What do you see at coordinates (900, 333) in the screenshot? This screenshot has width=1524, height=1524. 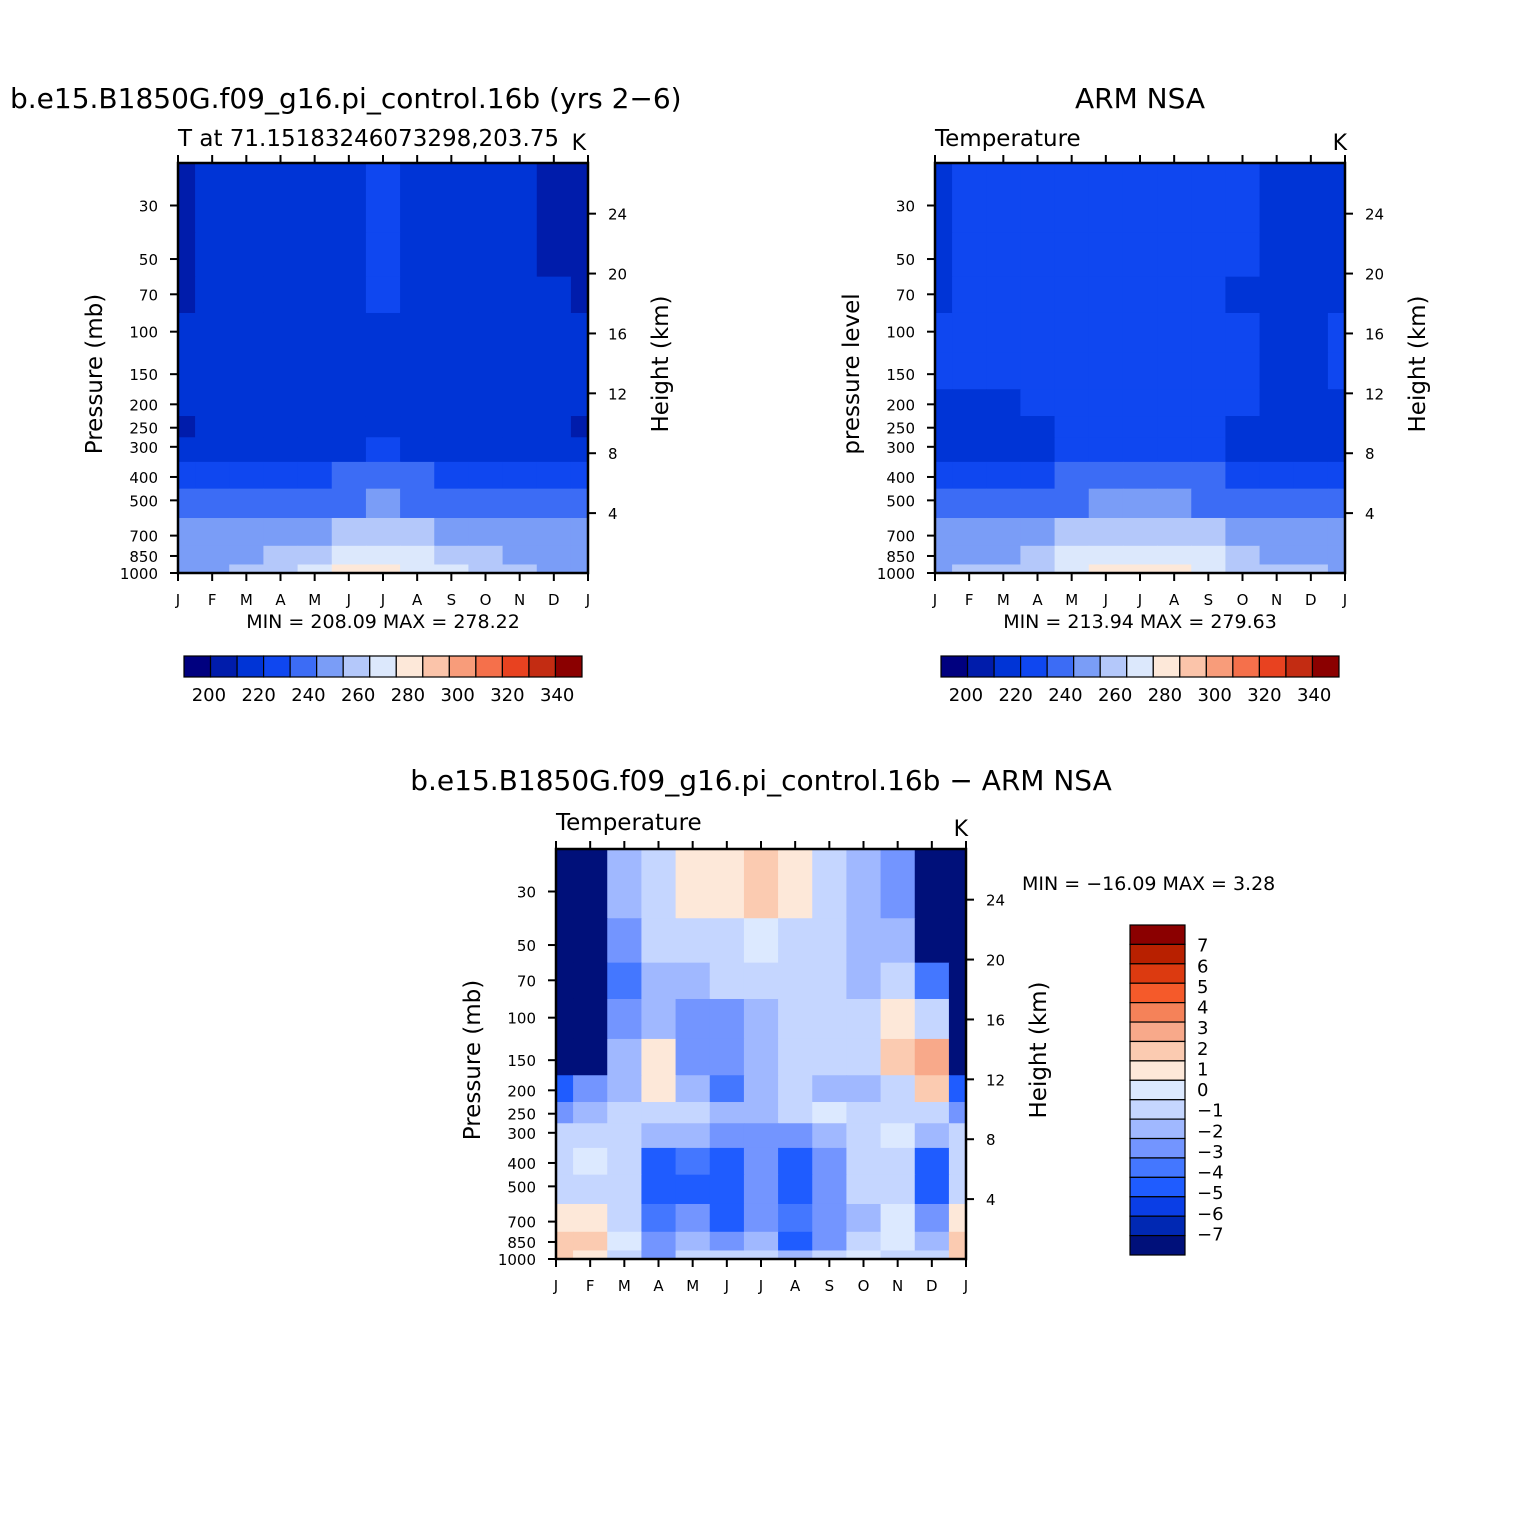 I see `y-tick-label: 100` at bounding box center [900, 333].